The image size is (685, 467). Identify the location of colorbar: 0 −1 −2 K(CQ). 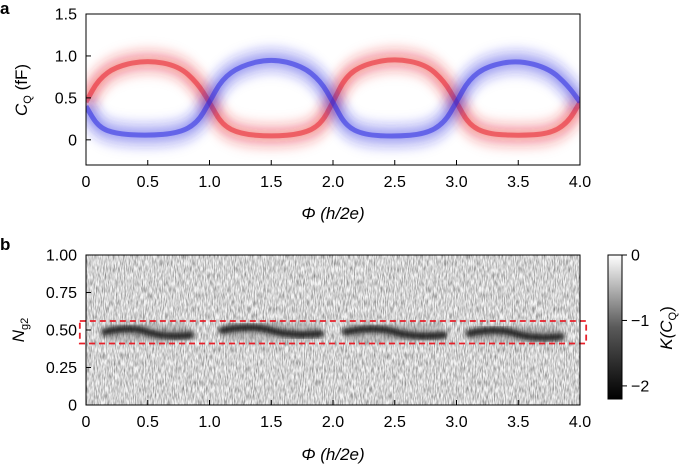
(643, 324).